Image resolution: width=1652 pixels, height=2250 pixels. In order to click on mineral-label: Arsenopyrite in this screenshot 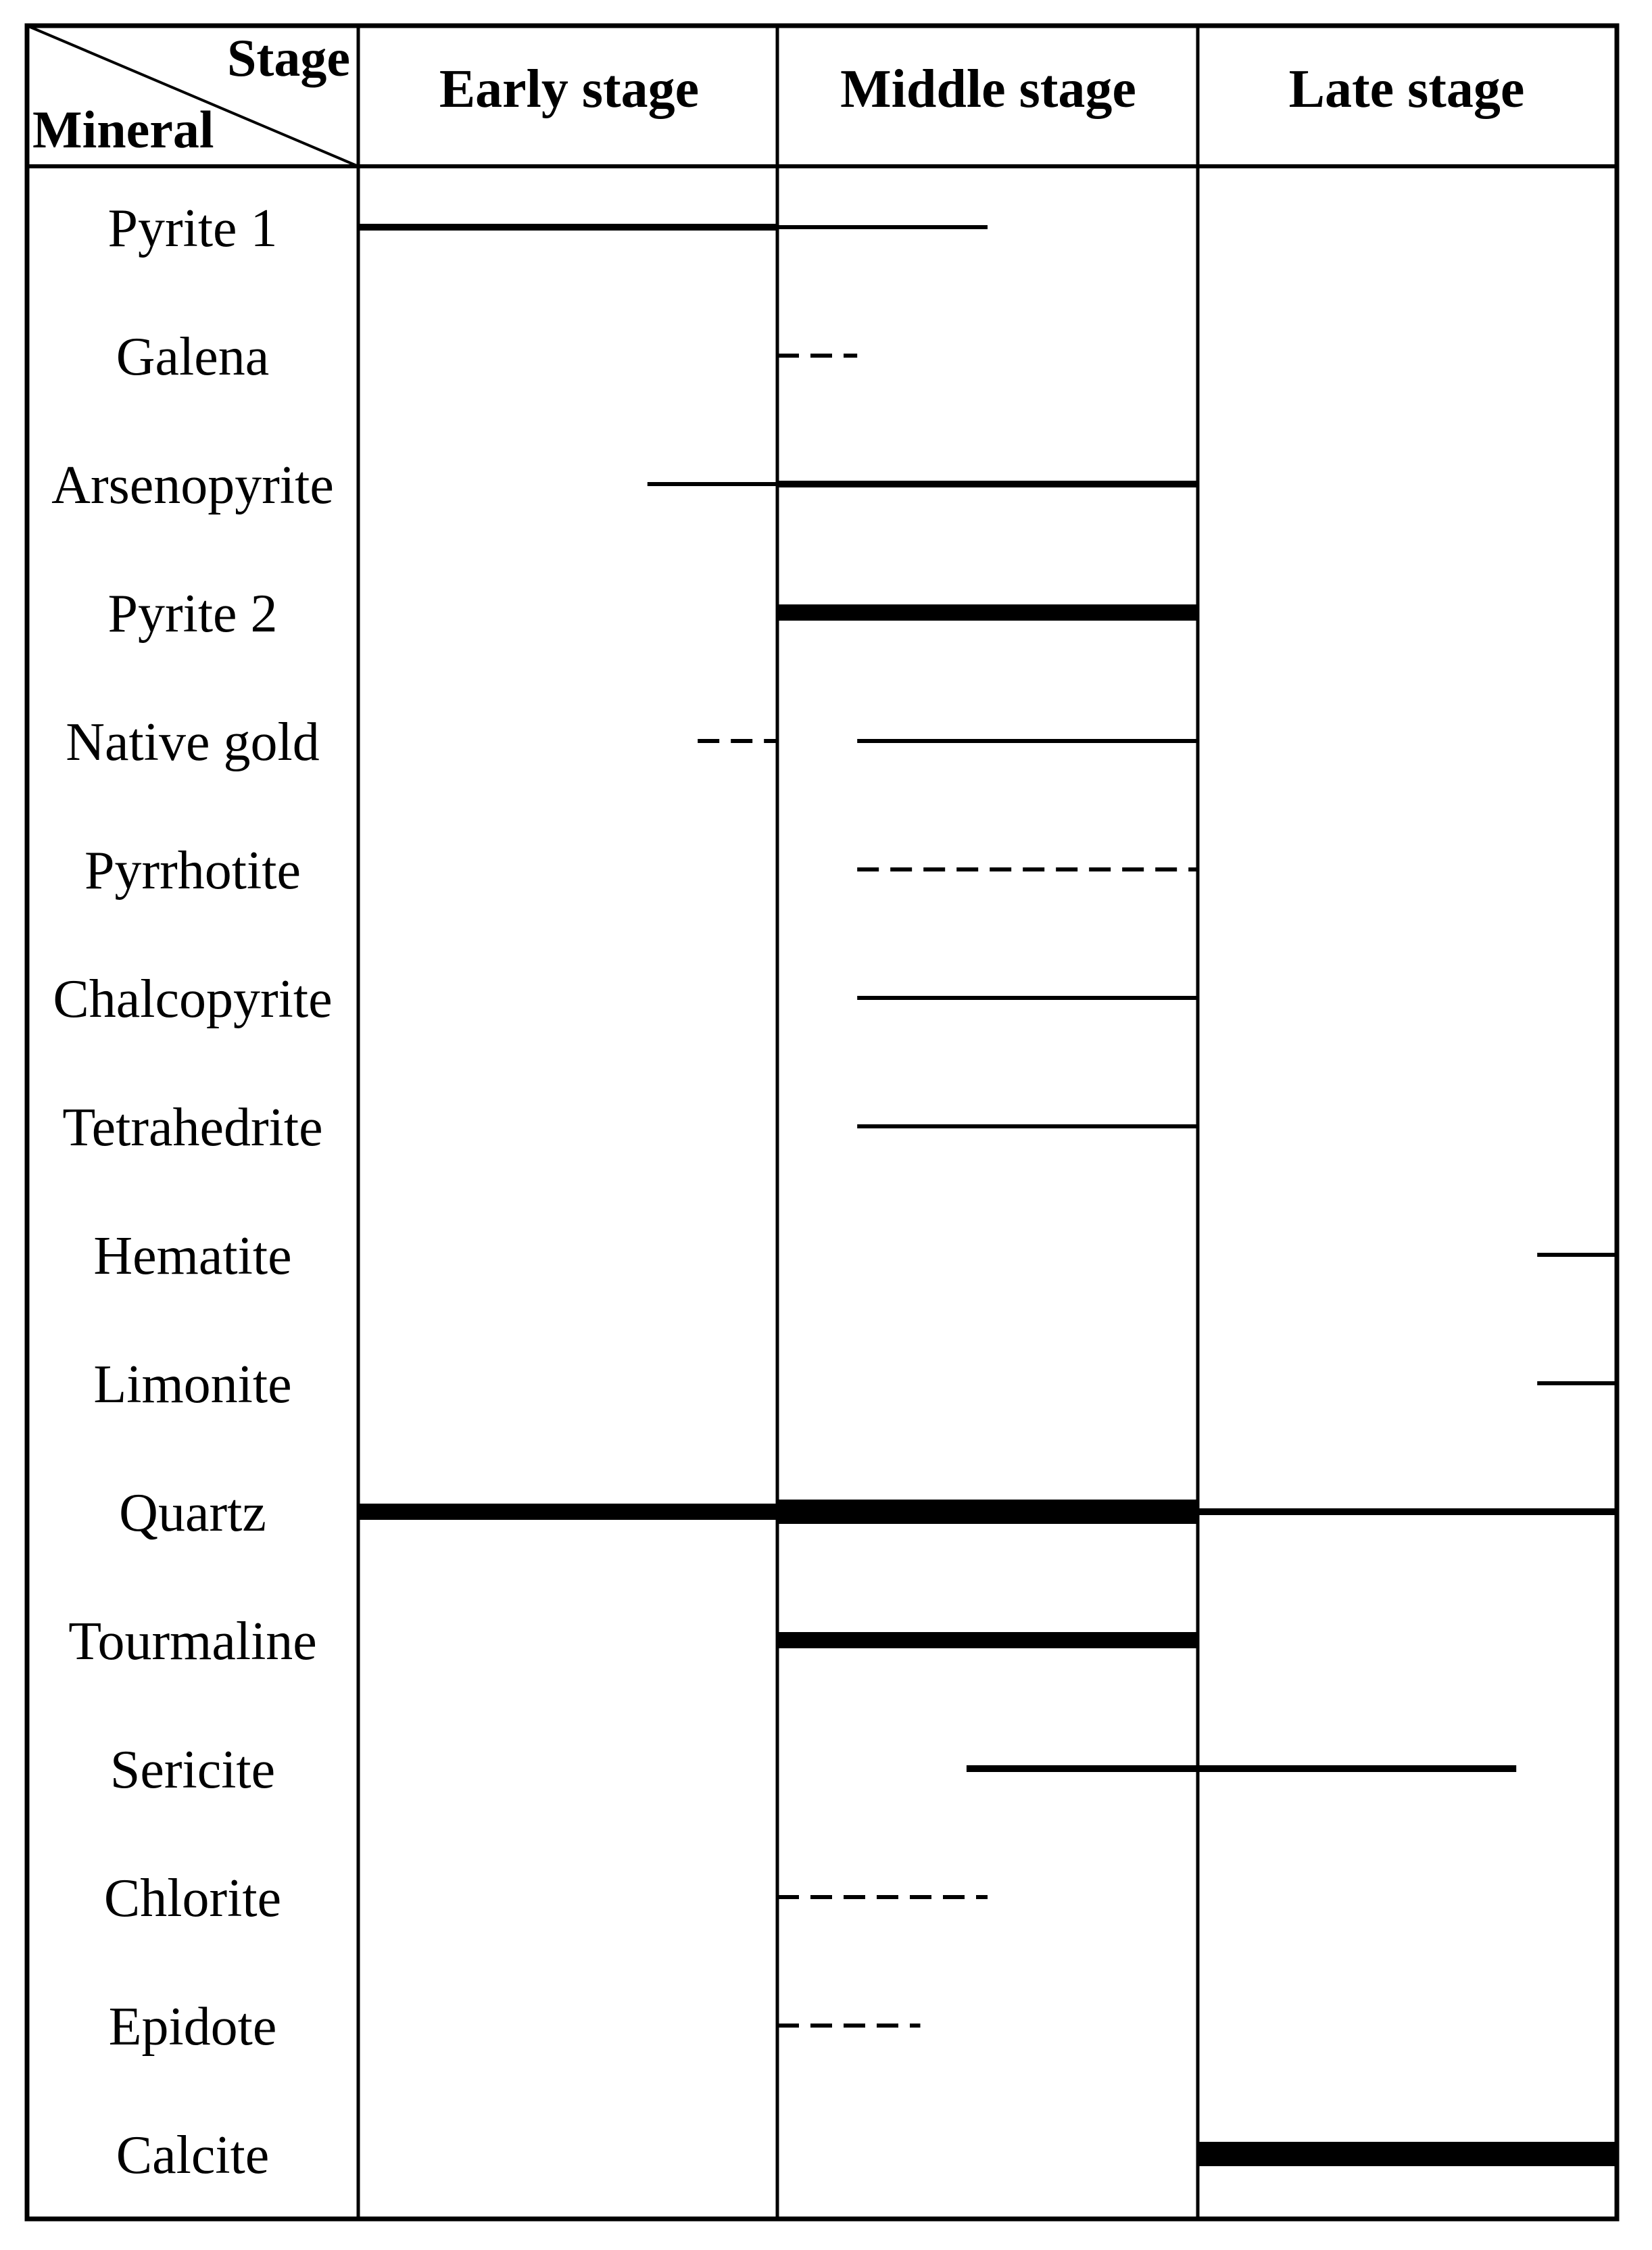, I will do `click(192, 485)`.